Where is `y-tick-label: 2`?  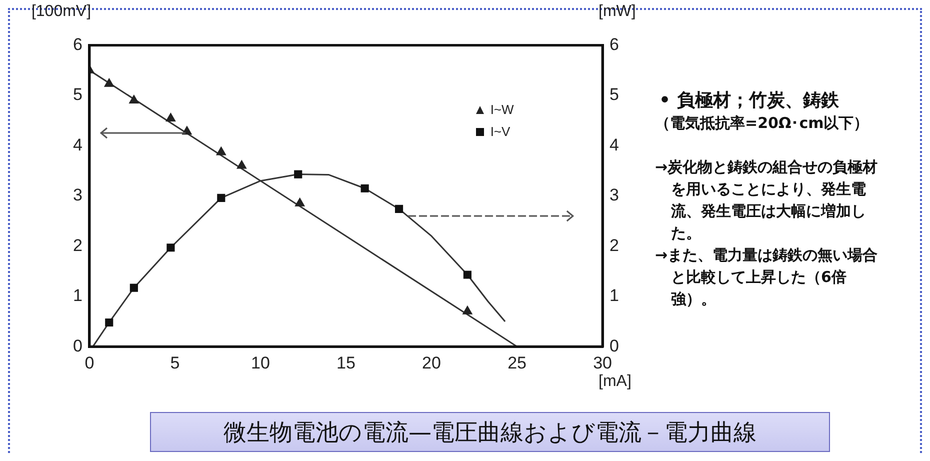
y-tick-label: 2 is located at coordinates (77, 245).